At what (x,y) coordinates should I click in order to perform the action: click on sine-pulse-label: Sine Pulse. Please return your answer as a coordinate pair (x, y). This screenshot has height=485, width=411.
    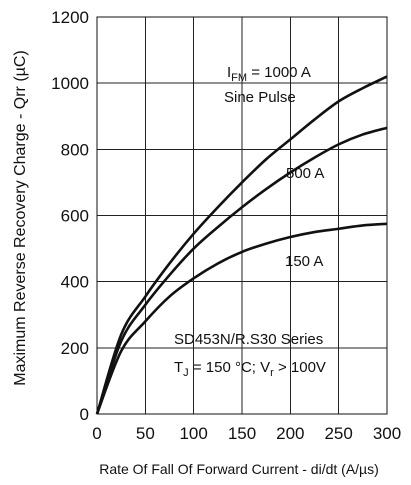
    Looking at the image, I should click on (260, 97).